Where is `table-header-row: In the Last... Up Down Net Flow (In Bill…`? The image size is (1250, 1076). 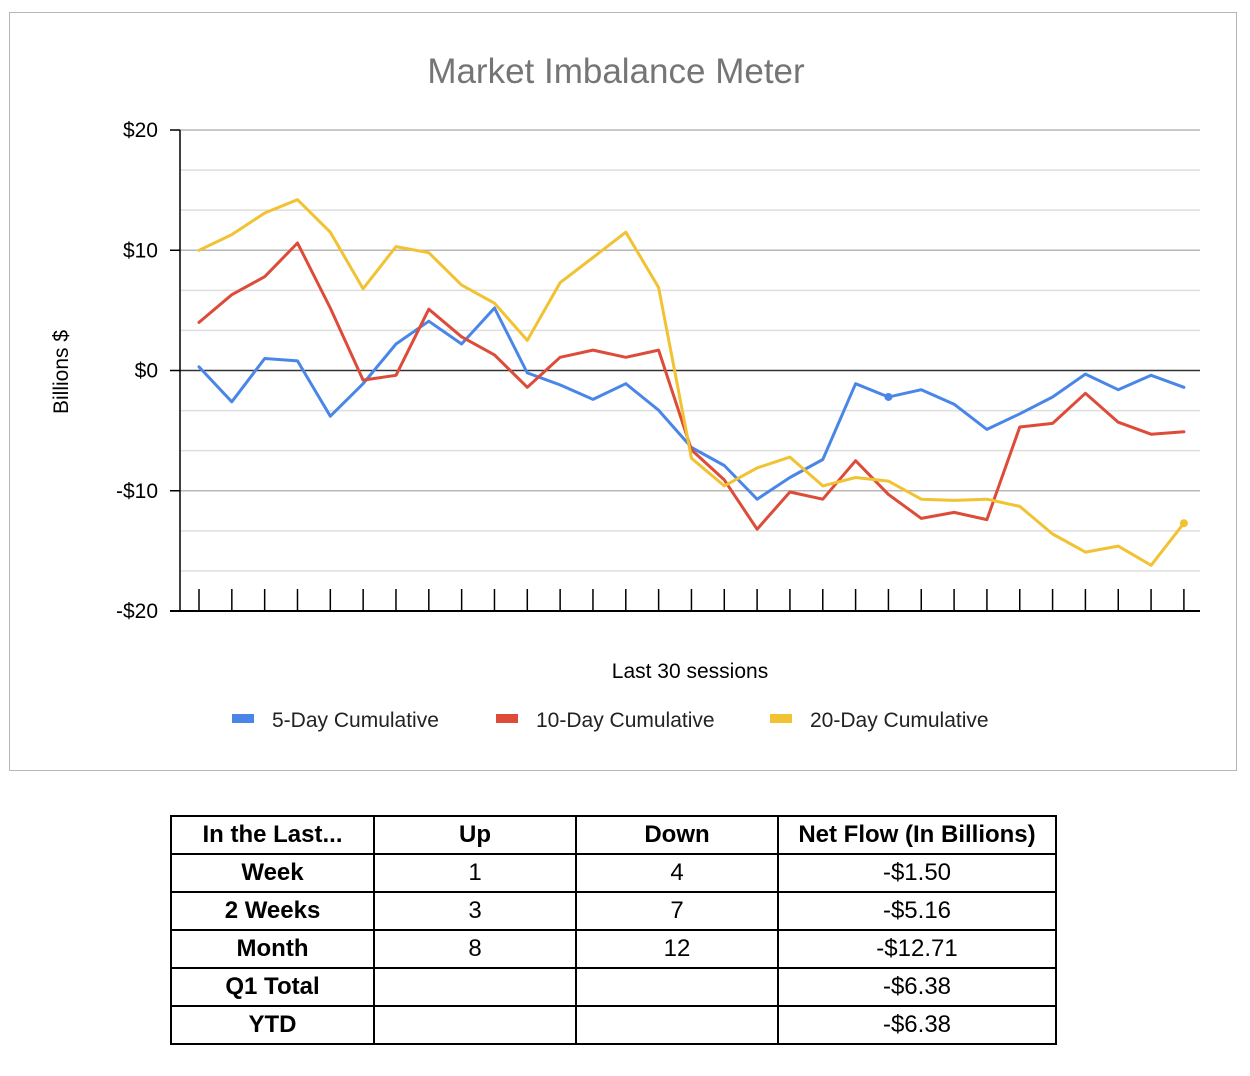 table-header-row: In the Last... Up Down Net Flow (In Bill… is located at coordinates (613, 835).